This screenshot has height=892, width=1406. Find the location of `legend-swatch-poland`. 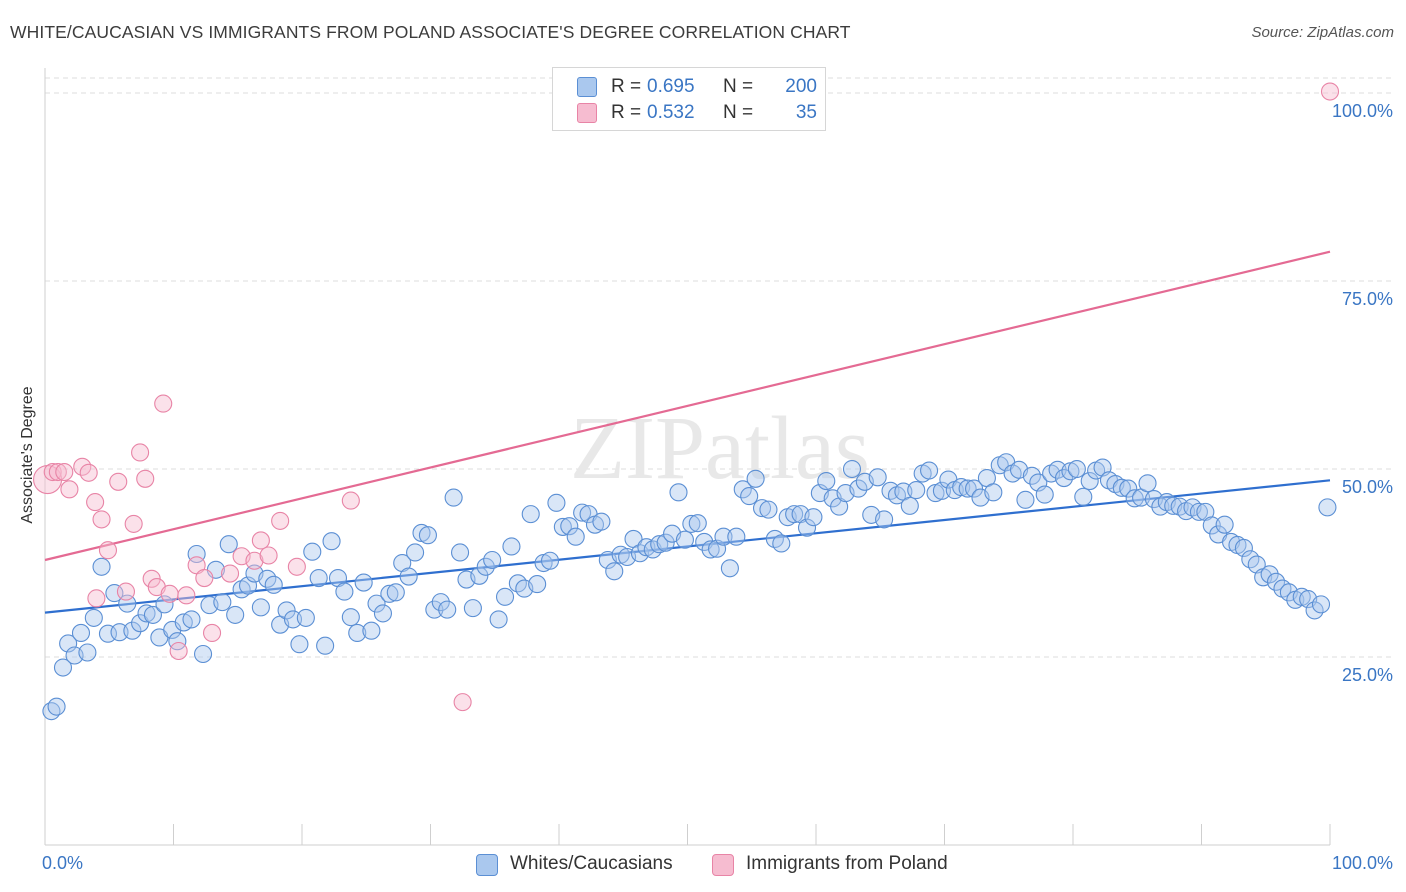

legend-swatch-poland is located at coordinates (723, 865).